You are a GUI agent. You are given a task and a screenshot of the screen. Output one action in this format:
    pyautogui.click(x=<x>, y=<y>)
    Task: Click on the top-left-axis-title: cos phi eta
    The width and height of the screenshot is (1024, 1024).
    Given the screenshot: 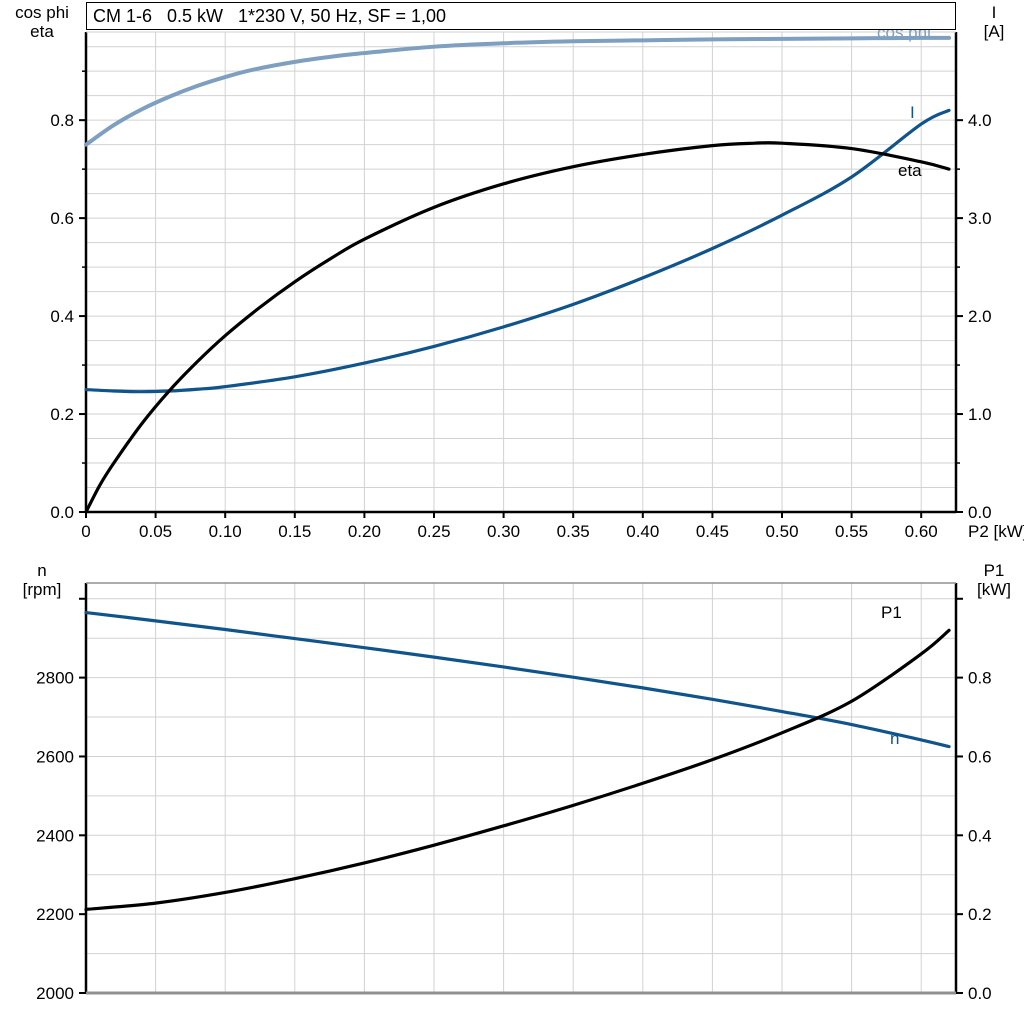 What is the action you would take?
    pyautogui.click(x=42, y=22)
    